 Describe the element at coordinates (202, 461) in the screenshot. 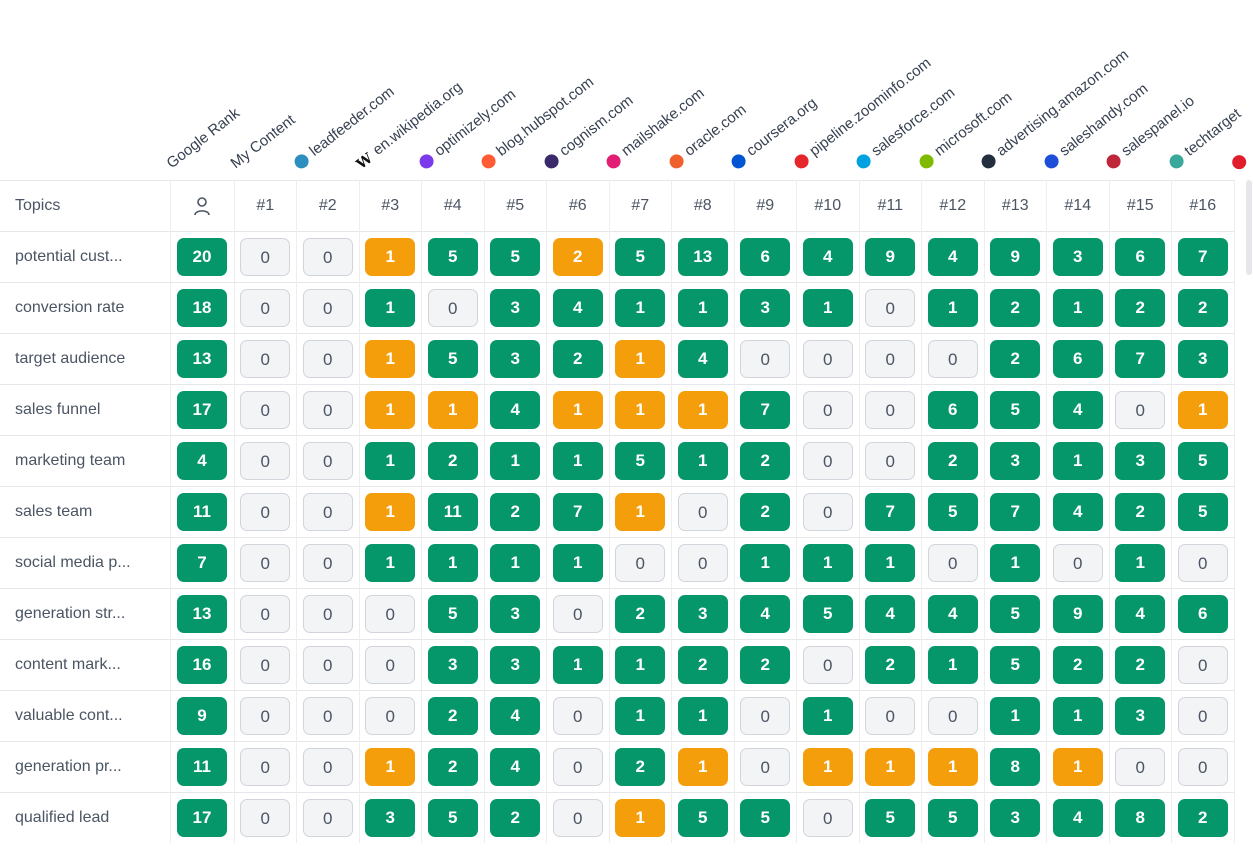

I see `google-rank-count: 4` at that location.